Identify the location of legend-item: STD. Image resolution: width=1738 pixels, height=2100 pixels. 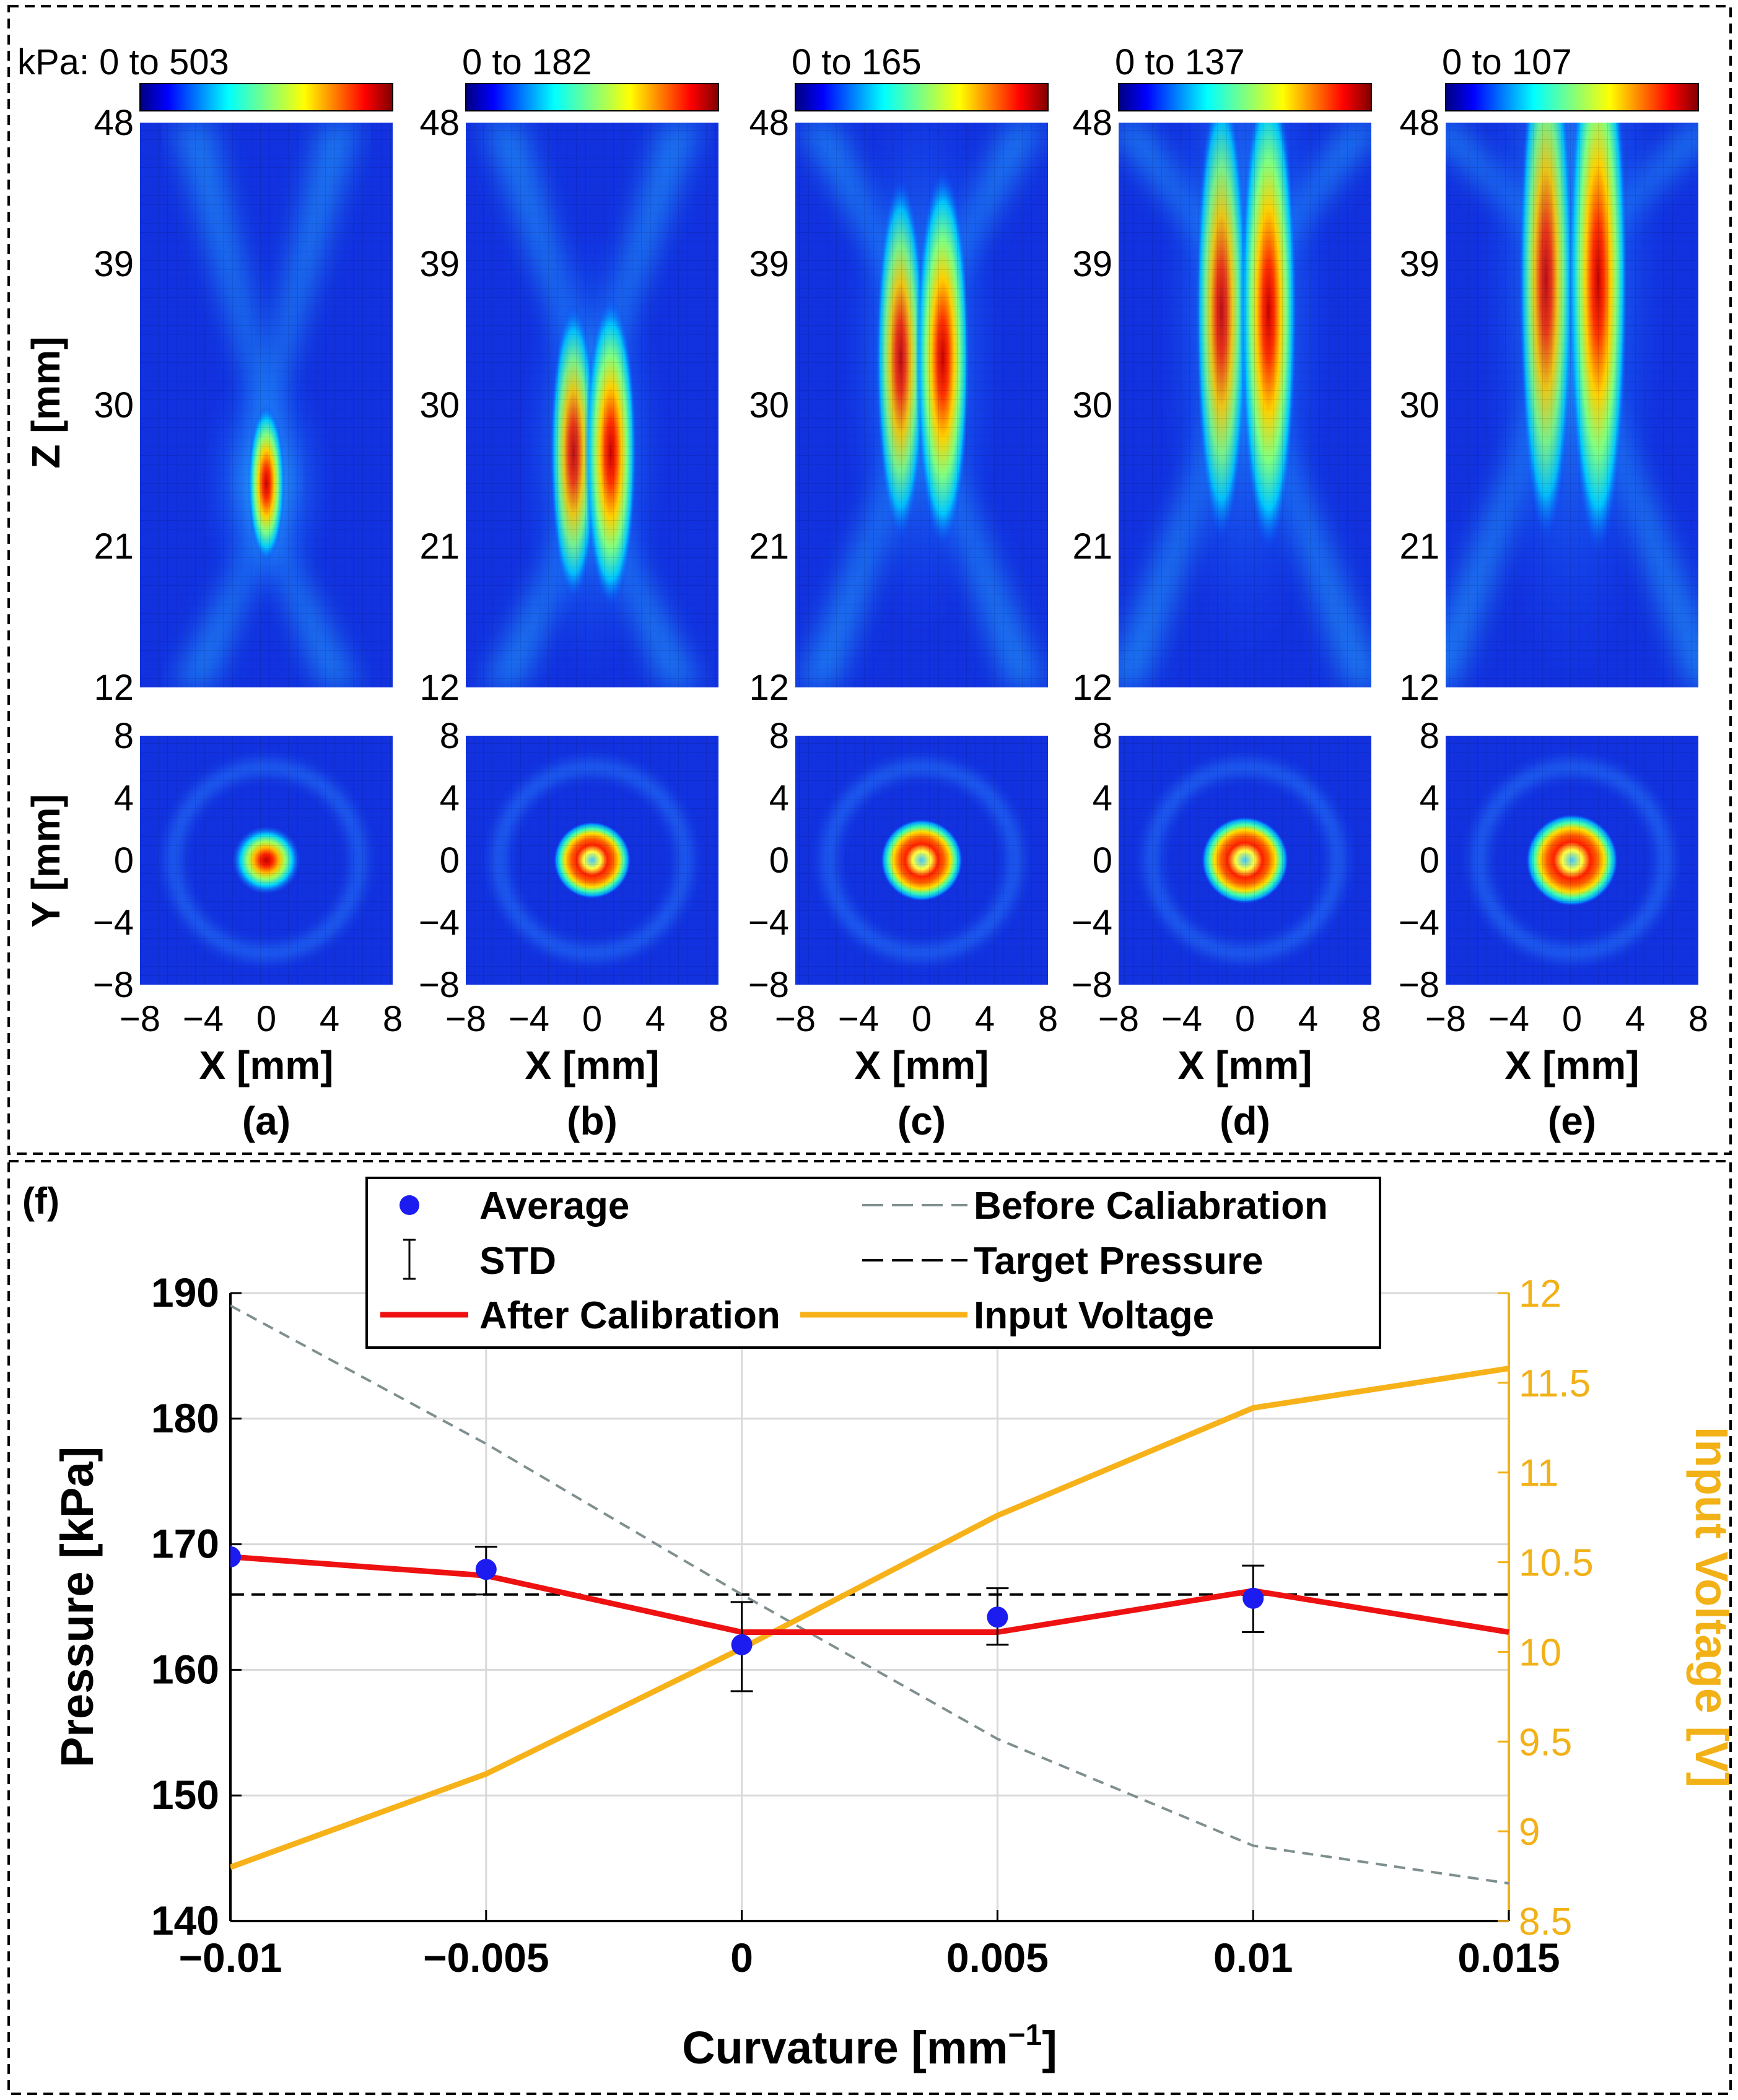
(479, 1261).